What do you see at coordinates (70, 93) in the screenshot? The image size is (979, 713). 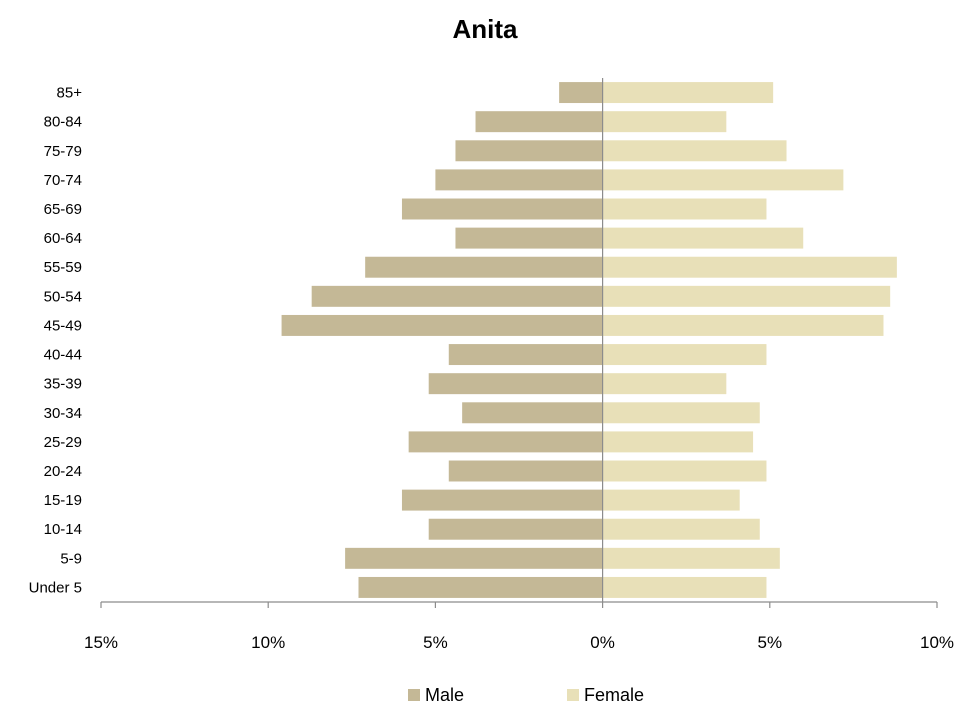 I see `y-tick-label: 85+` at bounding box center [70, 93].